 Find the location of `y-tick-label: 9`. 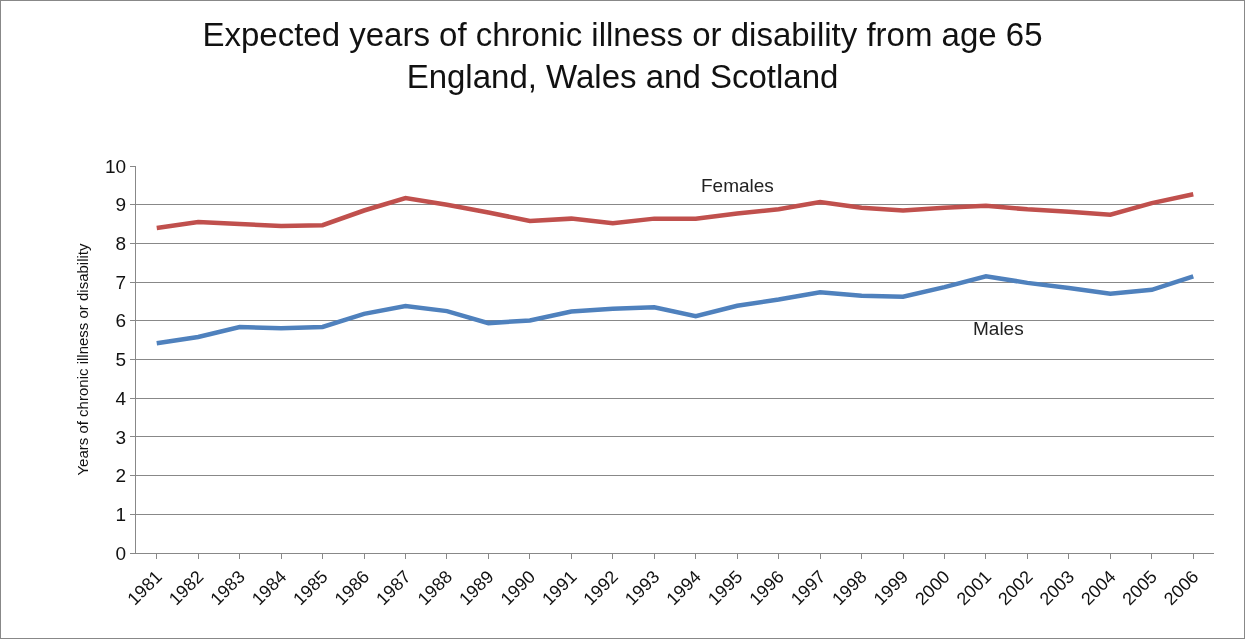

y-tick-label: 9 is located at coordinates (121, 205).